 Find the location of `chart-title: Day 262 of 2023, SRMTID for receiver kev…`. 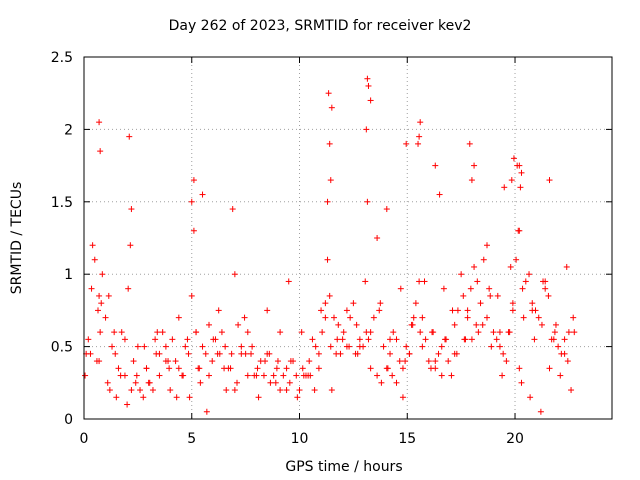

chart-title: Day 262 of 2023, SRMTID for receiver kev… is located at coordinates (320, 26).